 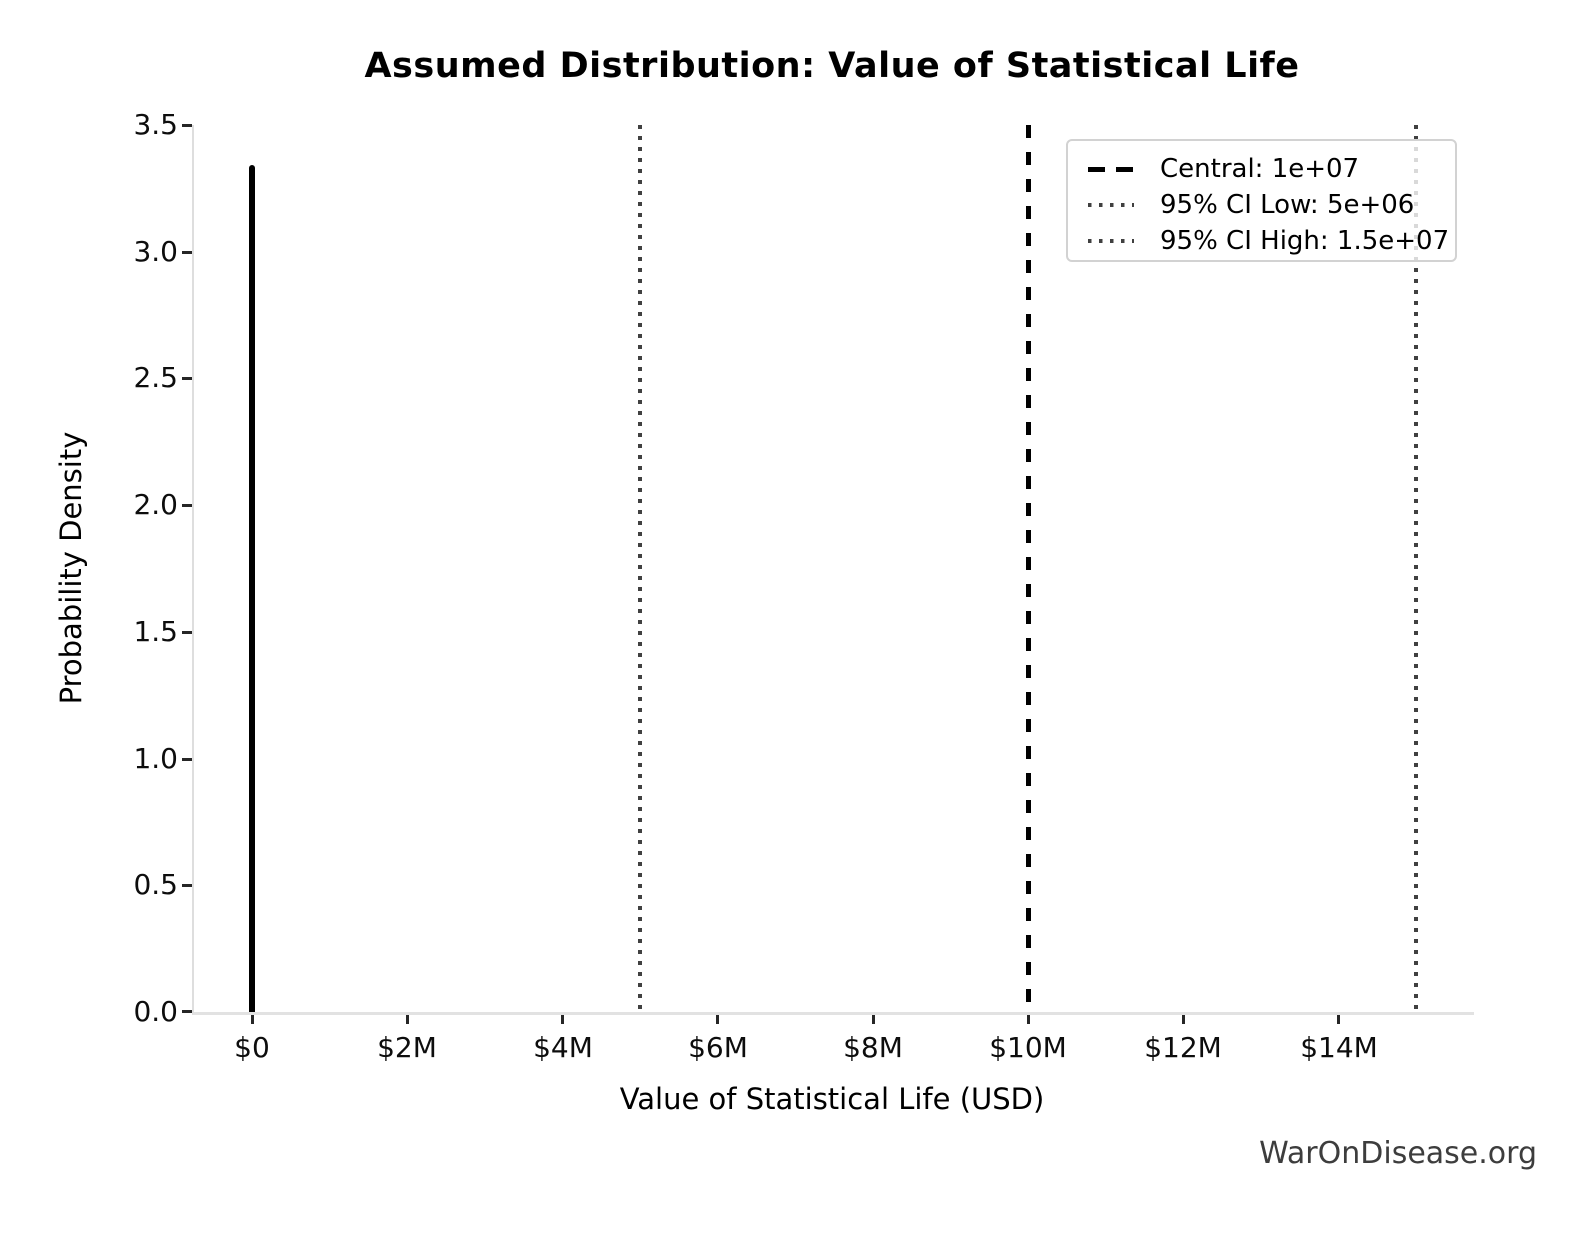 I want to click on legend-entry-central: Central: 1e+07, so click(x=1271, y=169).